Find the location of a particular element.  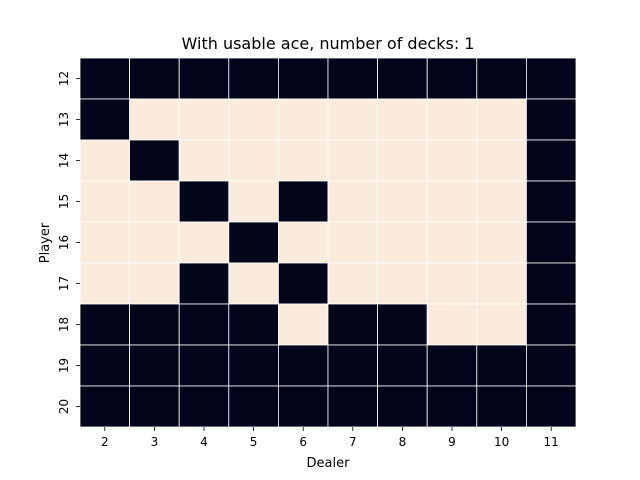

x-tick-label: 3 is located at coordinates (155, 442).